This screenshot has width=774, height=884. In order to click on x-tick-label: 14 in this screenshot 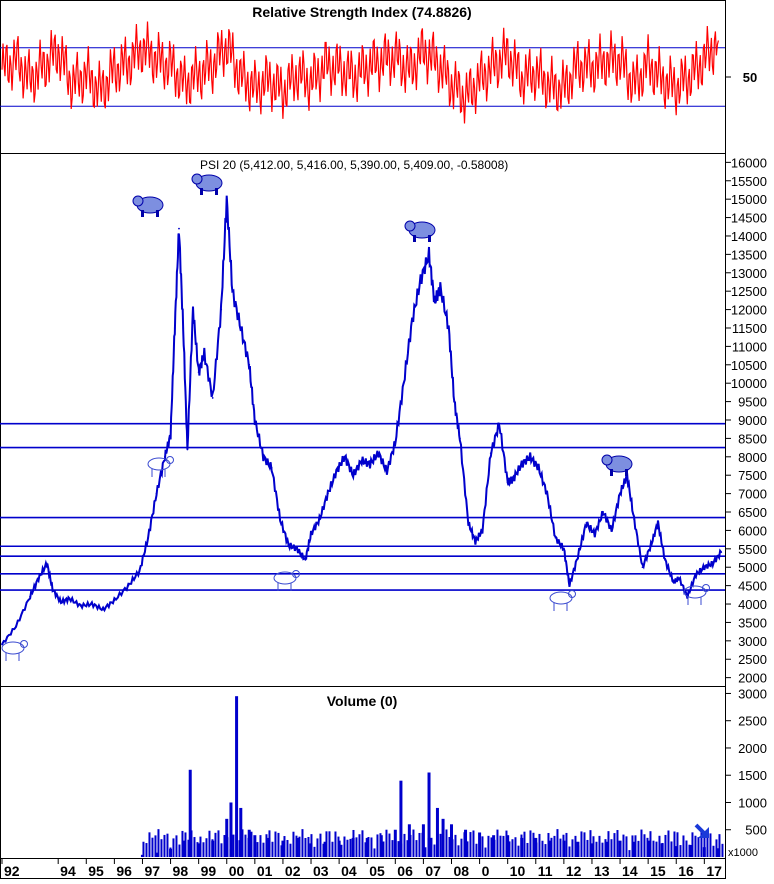, I will do `click(630, 871)`.